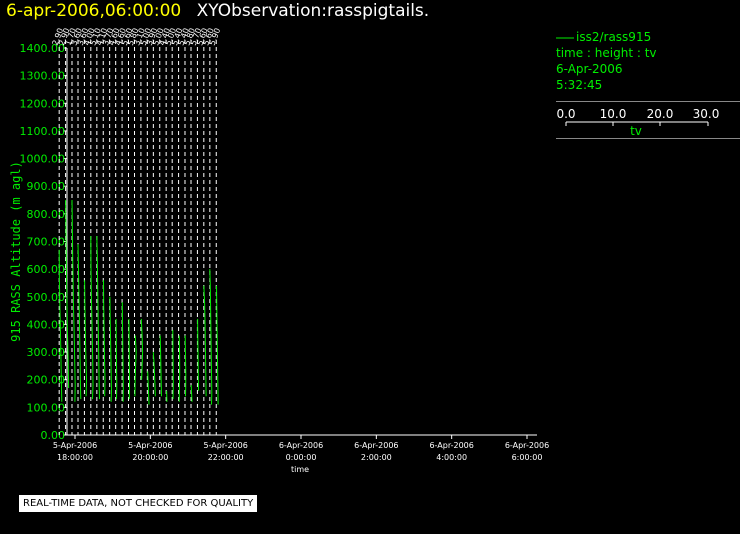 The image size is (740, 534). I want to click on legend-series: iss2/rass915, so click(648, 37).